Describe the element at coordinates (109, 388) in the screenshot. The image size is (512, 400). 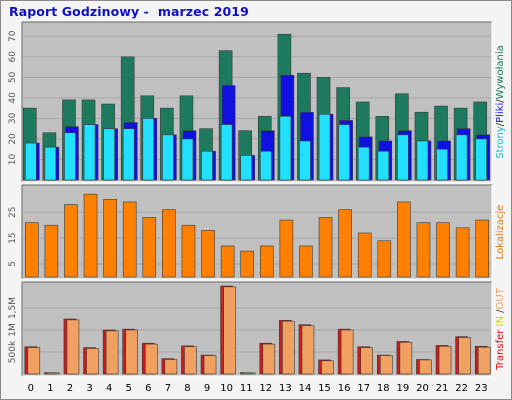
I see `x-tick-label: 4` at that location.